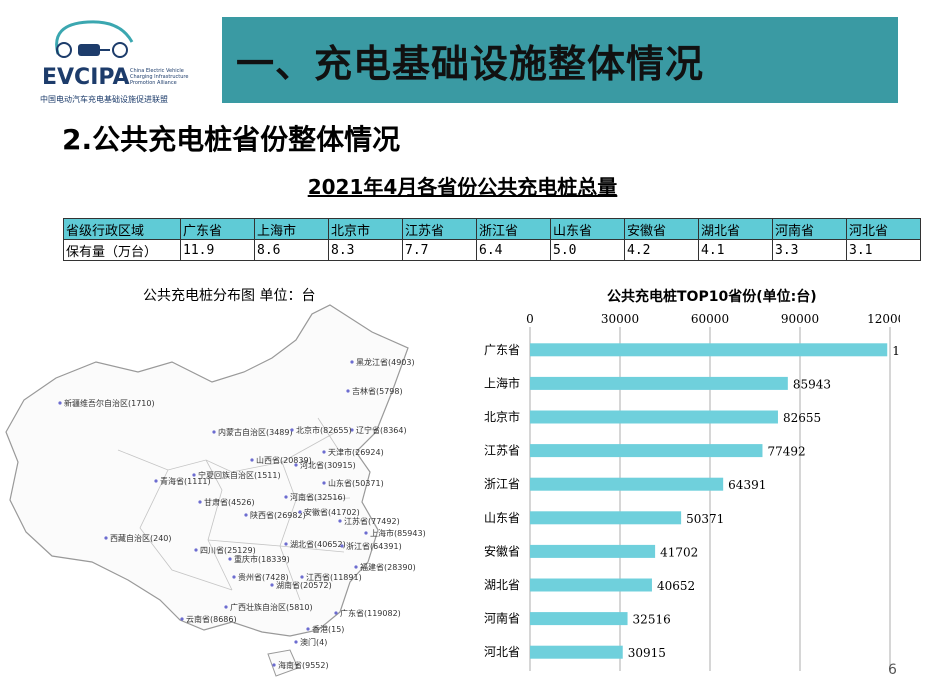 The width and height of the screenshot is (925, 681). Describe the element at coordinates (502, 518) in the screenshot. I see `category-label: 山东省` at that location.